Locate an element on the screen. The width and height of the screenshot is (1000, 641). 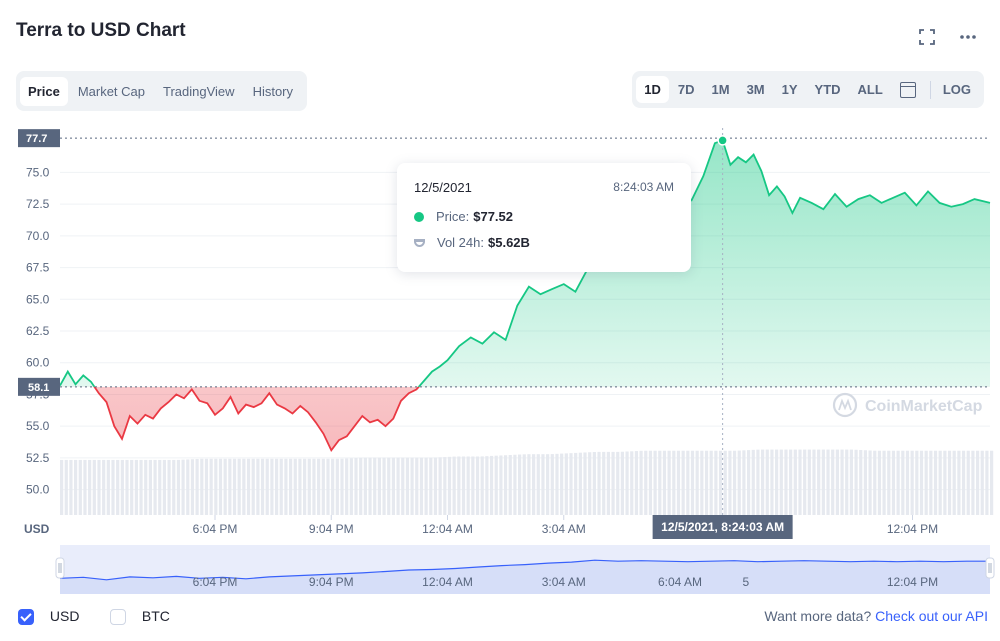
fullscreen-icon is located at coordinates (927, 39).